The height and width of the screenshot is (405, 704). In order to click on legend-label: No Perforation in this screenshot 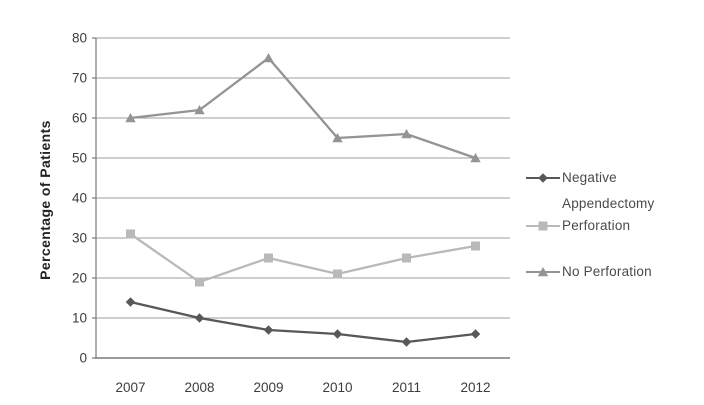, I will do `click(607, 271)`.